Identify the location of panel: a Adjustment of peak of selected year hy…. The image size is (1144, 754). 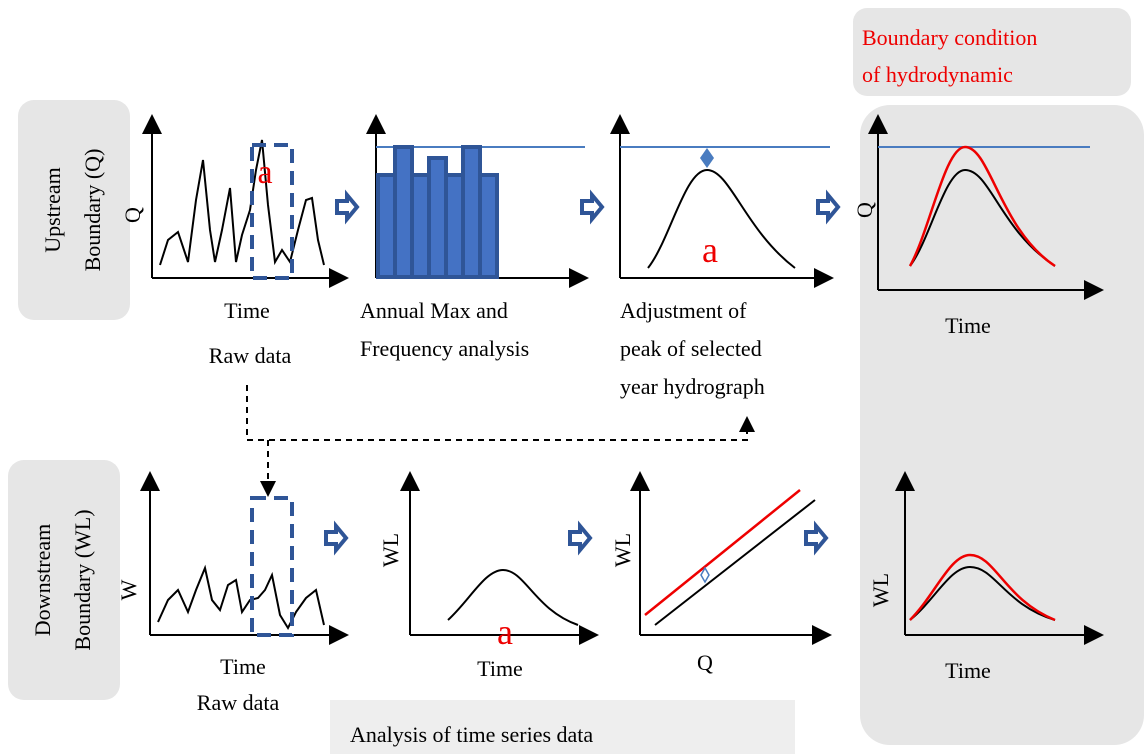
(722, 256).